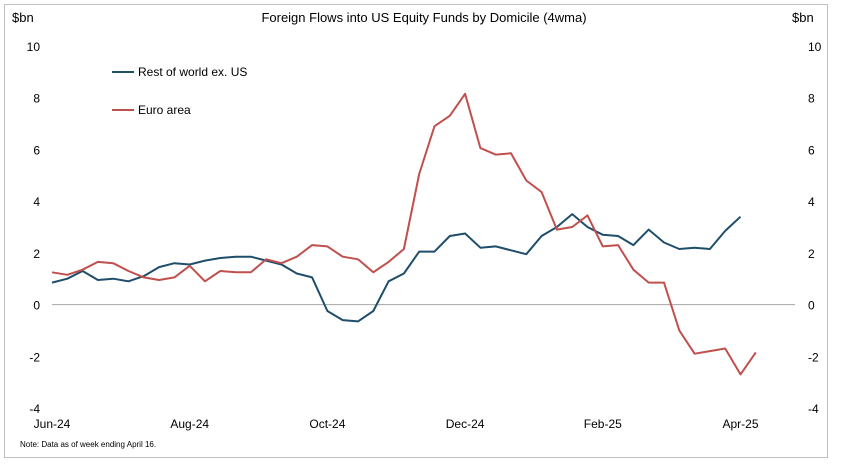  Describe the element at coordinates (34, 357) in the screenshot. I see `y-tick-label-left: -2` at that location.